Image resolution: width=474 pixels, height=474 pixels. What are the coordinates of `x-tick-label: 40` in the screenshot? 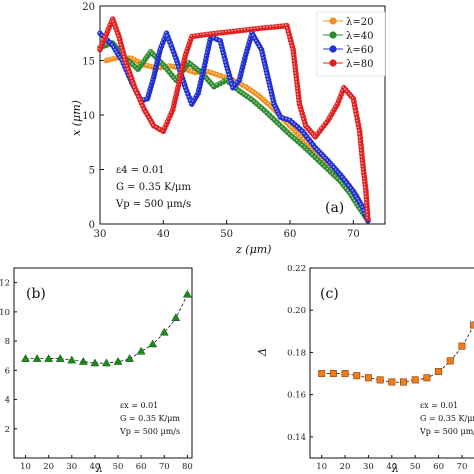 It's located at (94, 467).